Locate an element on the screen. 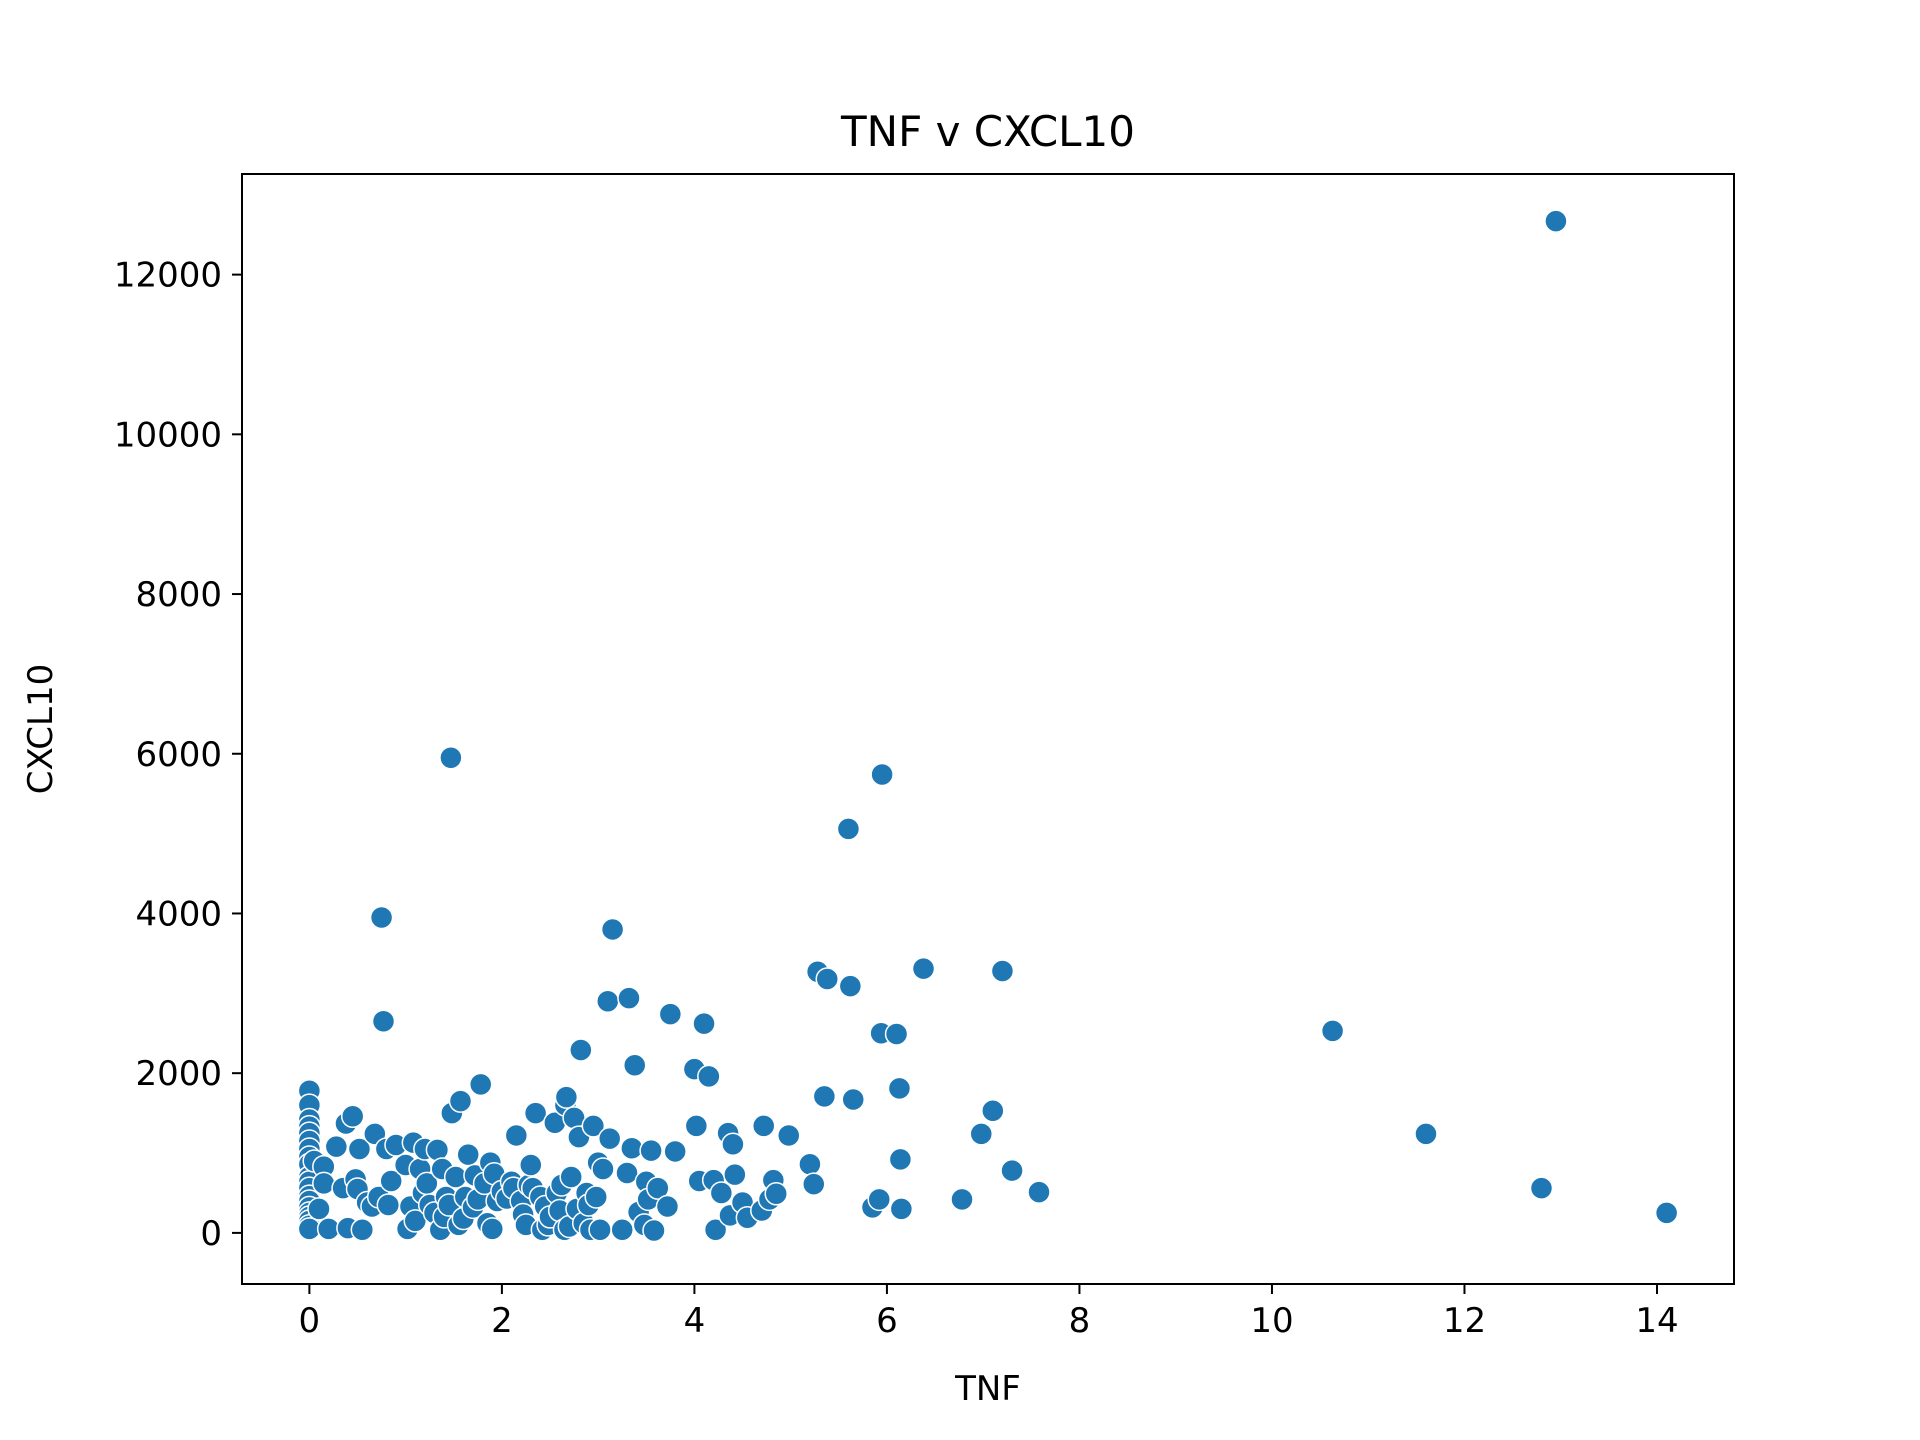 Image resolution: width=1920 pixels, height=1440 pixels. y-tick-label: 10000 is located at coordinates (168, 435).